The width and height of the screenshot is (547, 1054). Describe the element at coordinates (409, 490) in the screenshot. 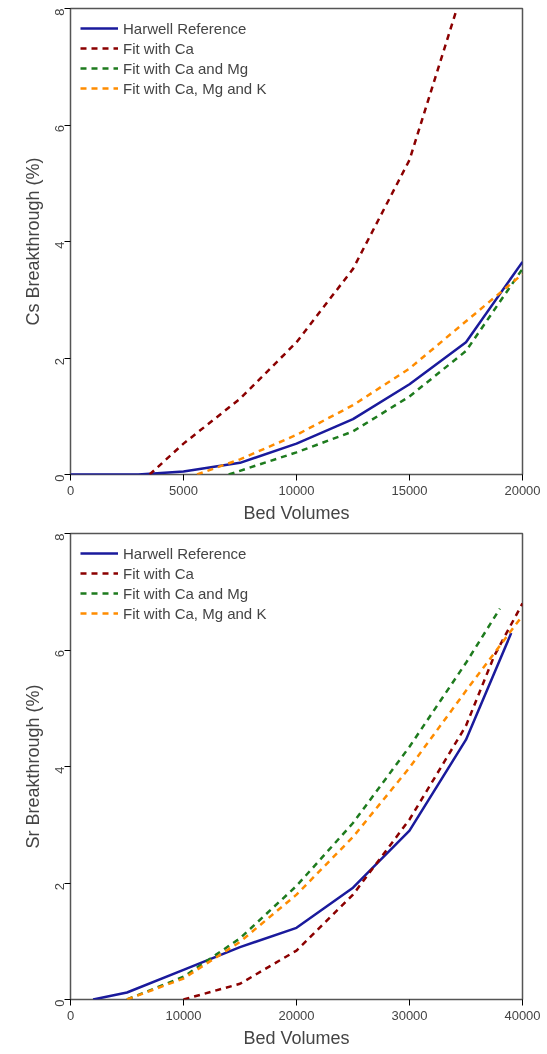

I see `x-tick-label: 15000` at that location.